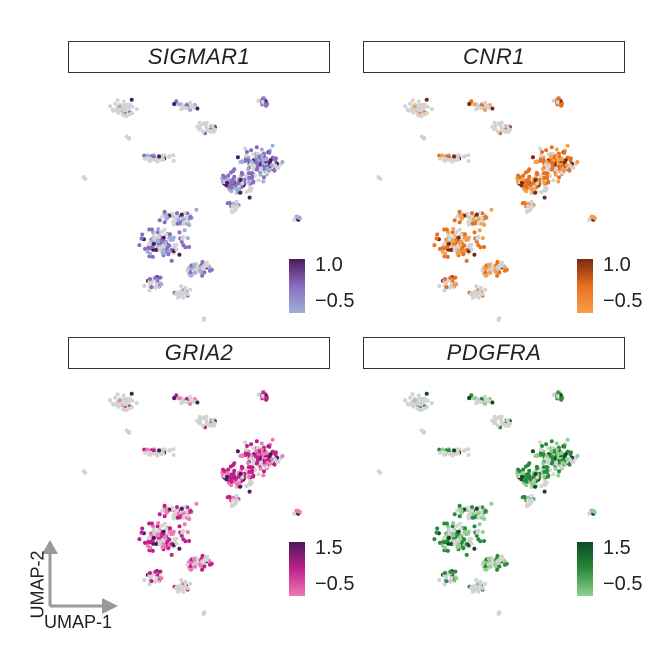 The width and height of the screenshot is (650, 672). What do you see at coordinates (623, 584) in the screenshot?
I see `legend-low-value: −0.5` at bounding box center [623, 584].